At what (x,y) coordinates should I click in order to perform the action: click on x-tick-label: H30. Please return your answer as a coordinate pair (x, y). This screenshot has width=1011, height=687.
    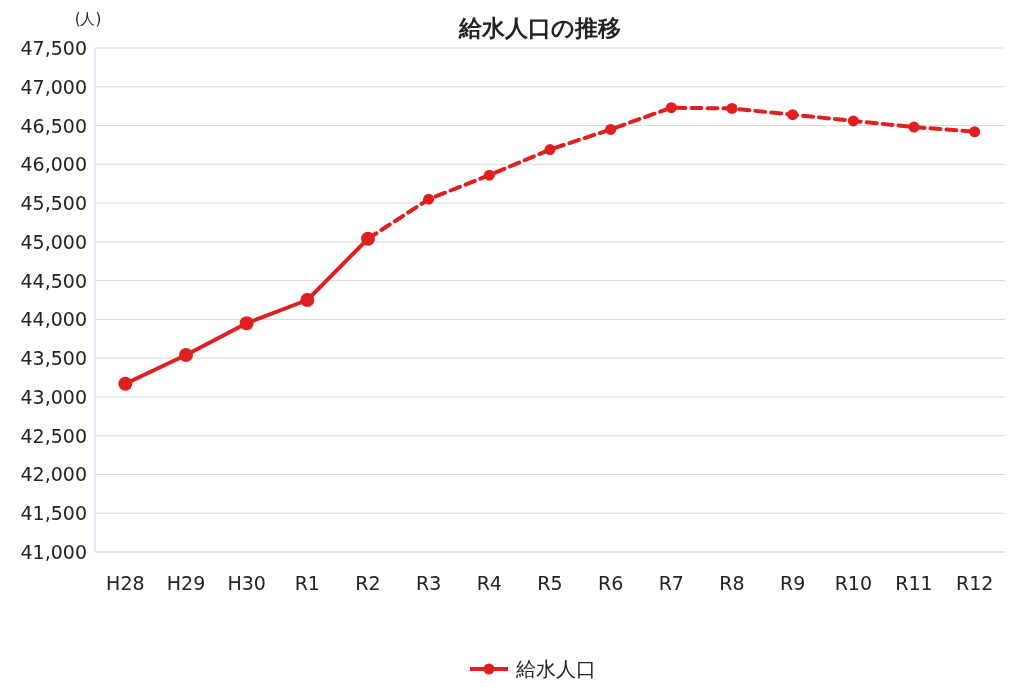
    Looking at the image, I should click on (246, 583).